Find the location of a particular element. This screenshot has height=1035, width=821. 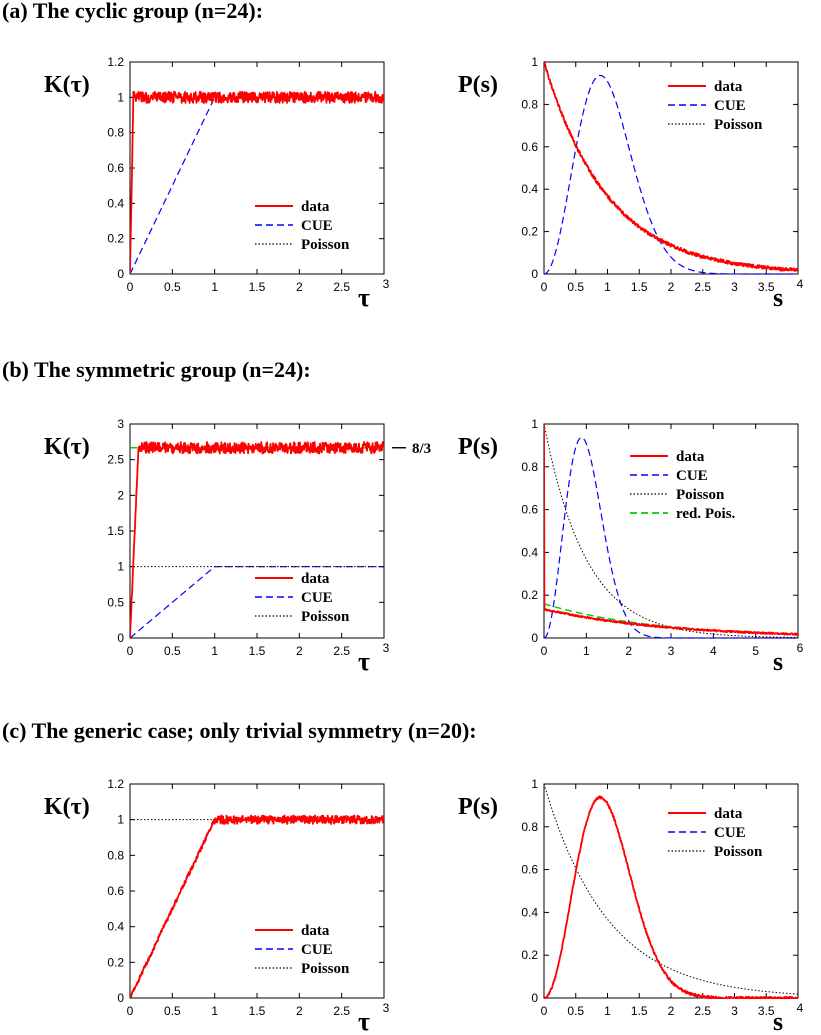

section-b-title: (b) The symmetric group (n=24): is located at coordinates (156, 369).